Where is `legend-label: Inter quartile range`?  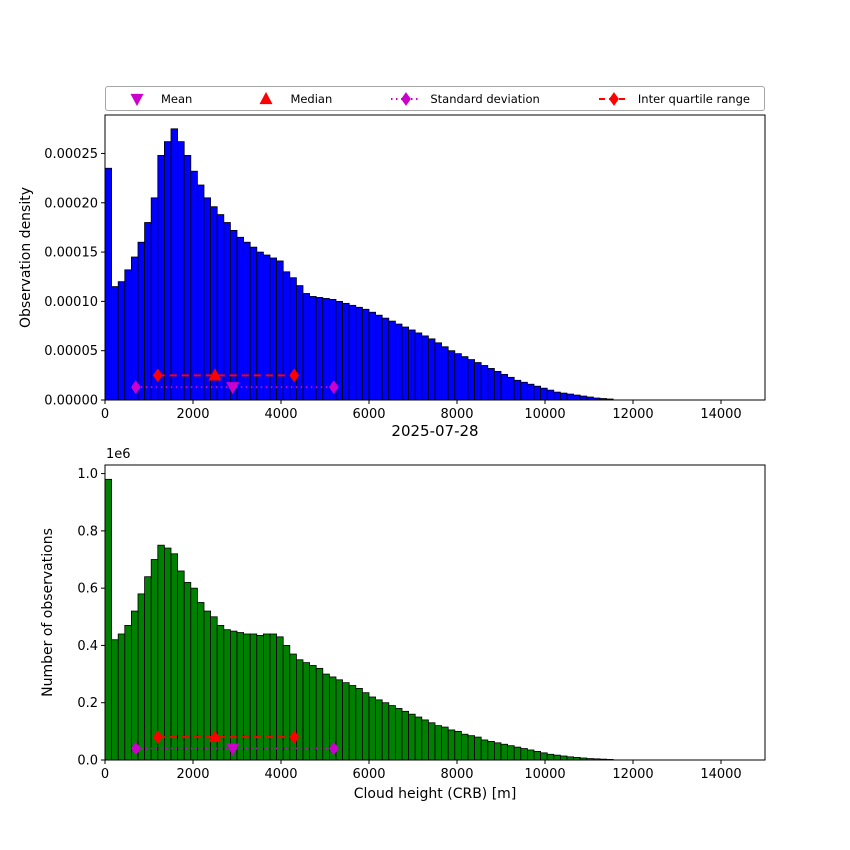
legend-label: Inter quartile range is located at coordinates (693, 98).